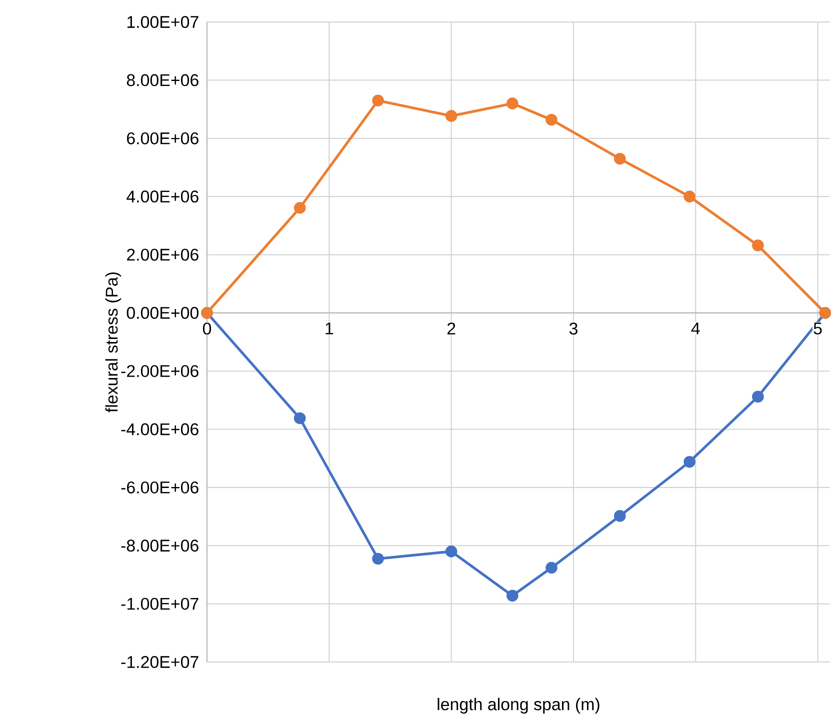 The height and width of the screenshot is (728, 838). I want to click on y-tick-label: -1.00E+07, so click(159, 604).